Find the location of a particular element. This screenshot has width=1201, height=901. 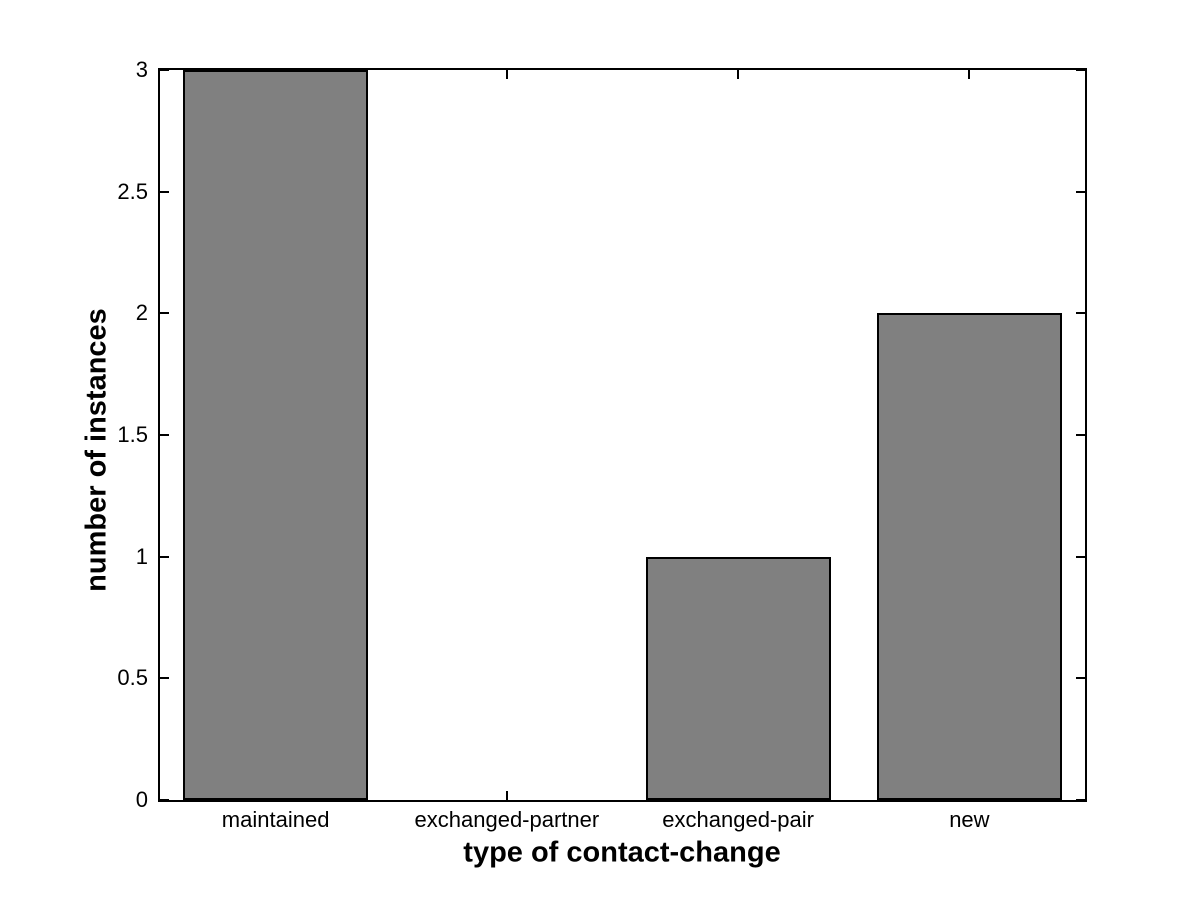

y-tick-label: 2.5 is located at coordinates (132, 191).